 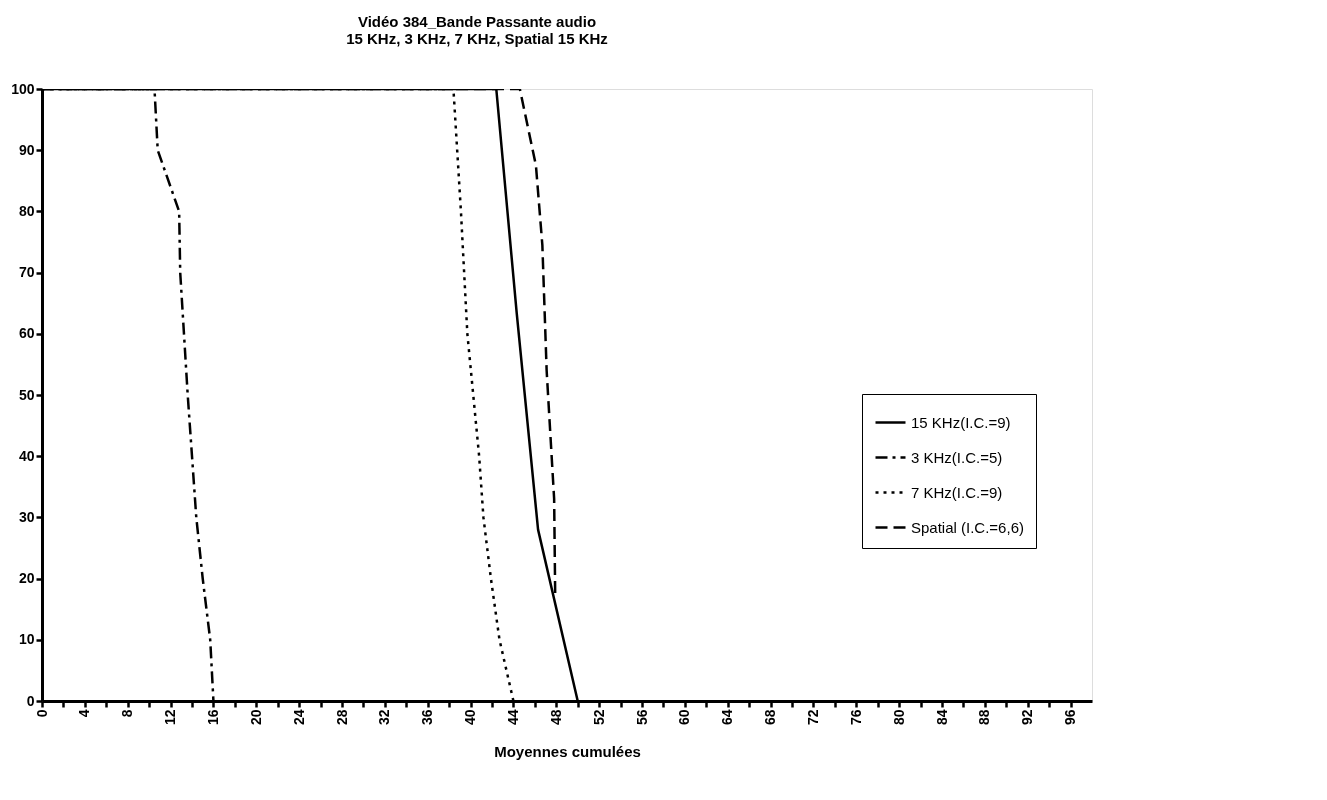 What do you see at coordinates (255, 717) in the screenshot?
I see `x-tick-label: 20` at bounding box center [255, 717].